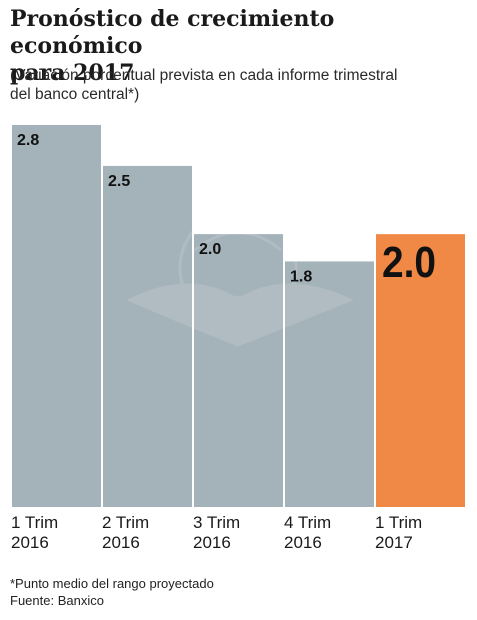 Image resolution: width=477 pixels, height=620 pixels. I want to click on source-note: Fuente: Banxico, so click(57, 600).